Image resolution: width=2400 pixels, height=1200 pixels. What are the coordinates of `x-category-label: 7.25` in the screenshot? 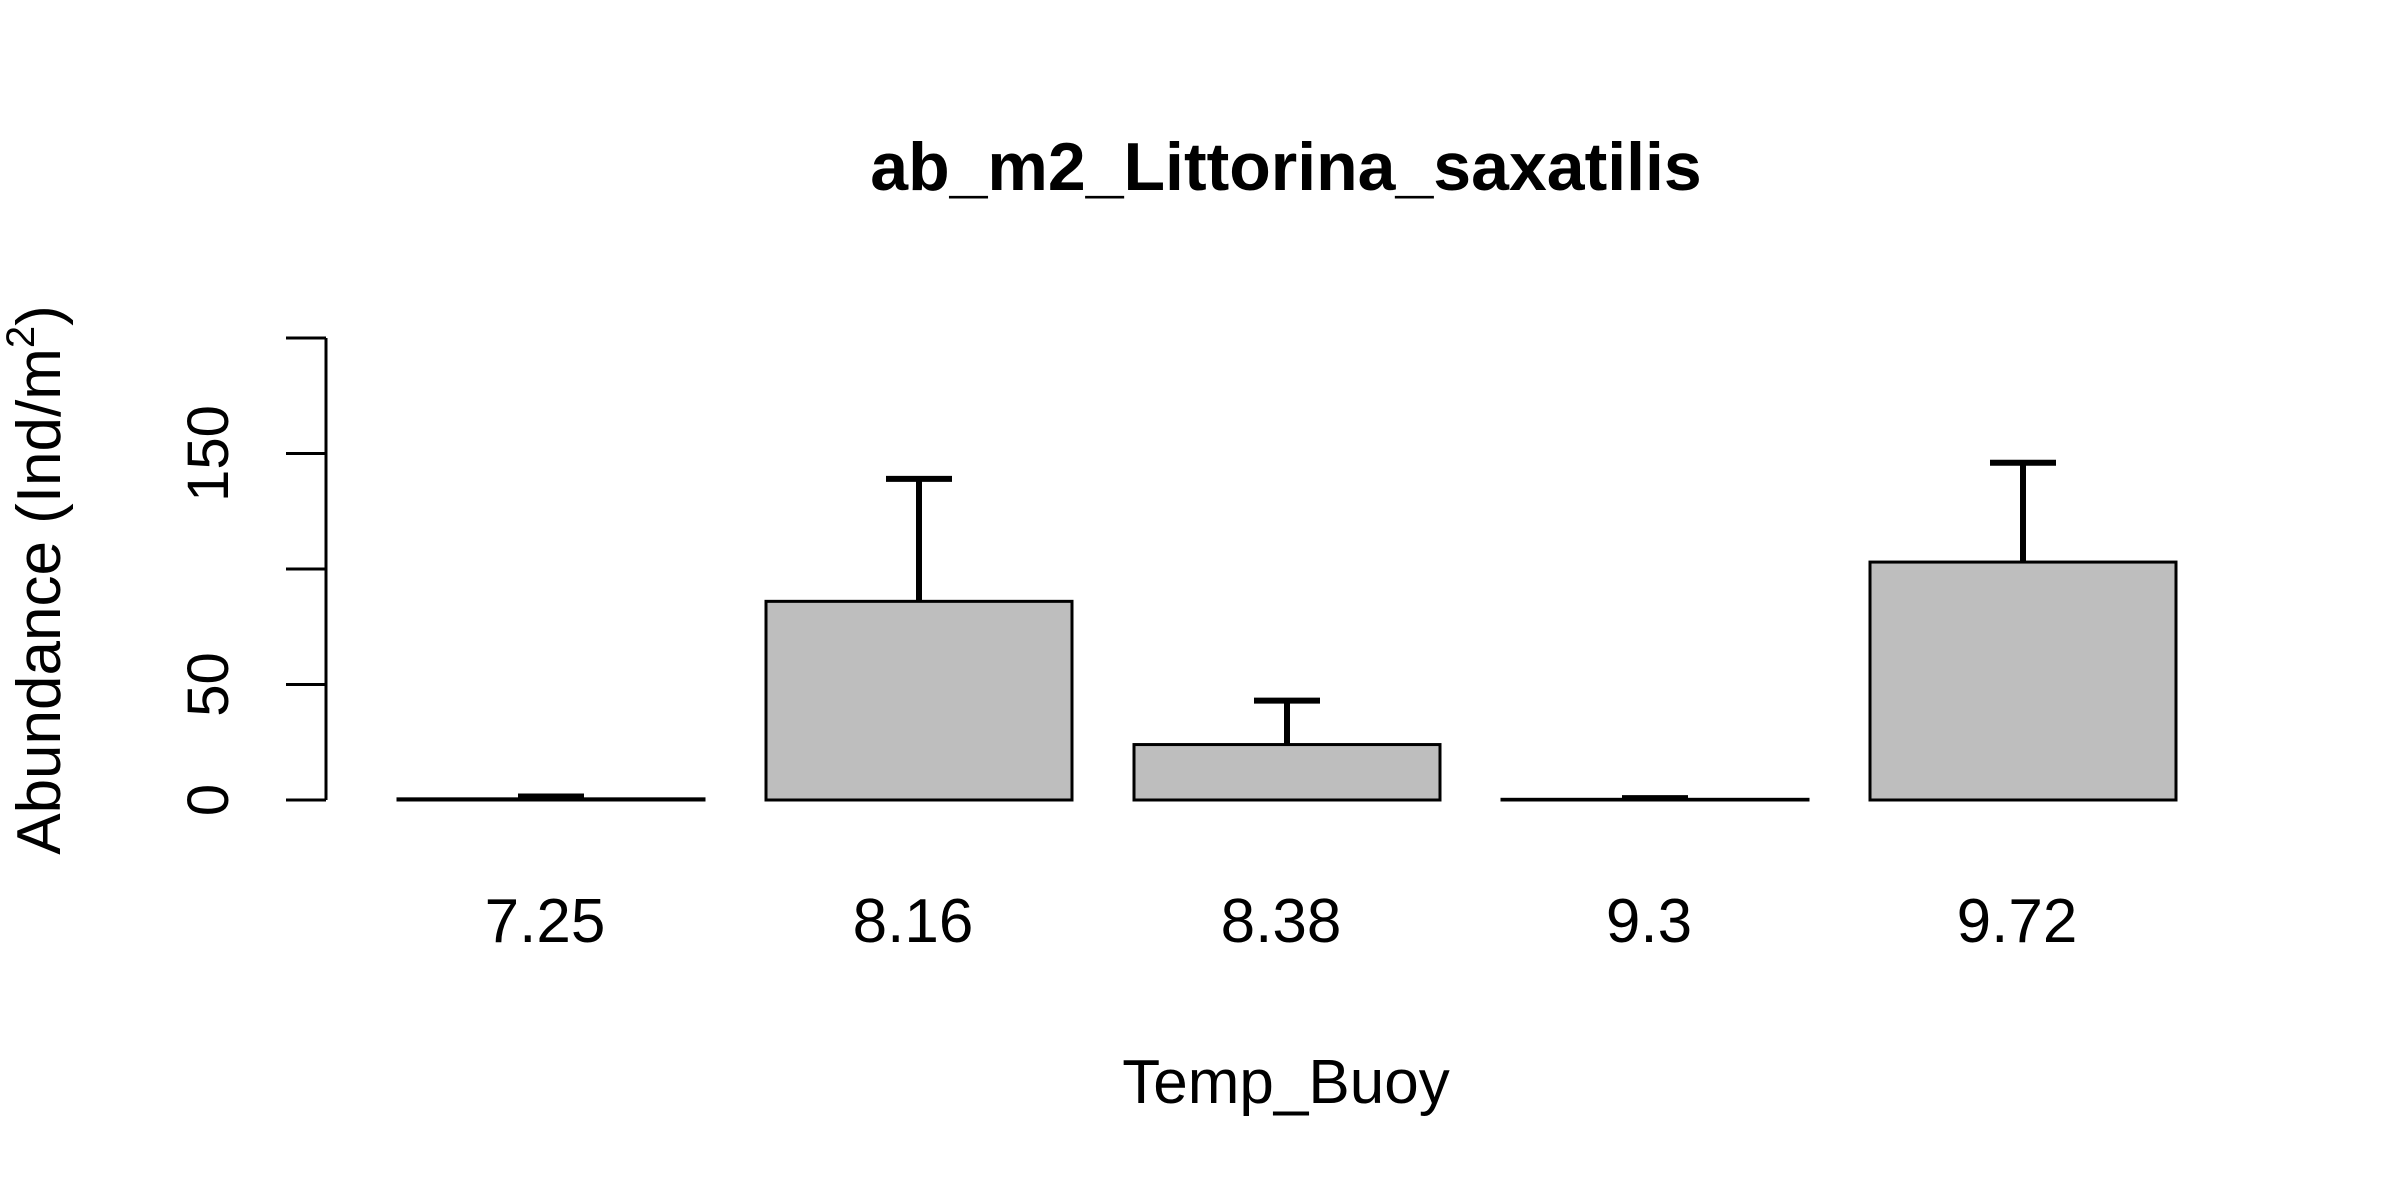 It's located at (545, 921).